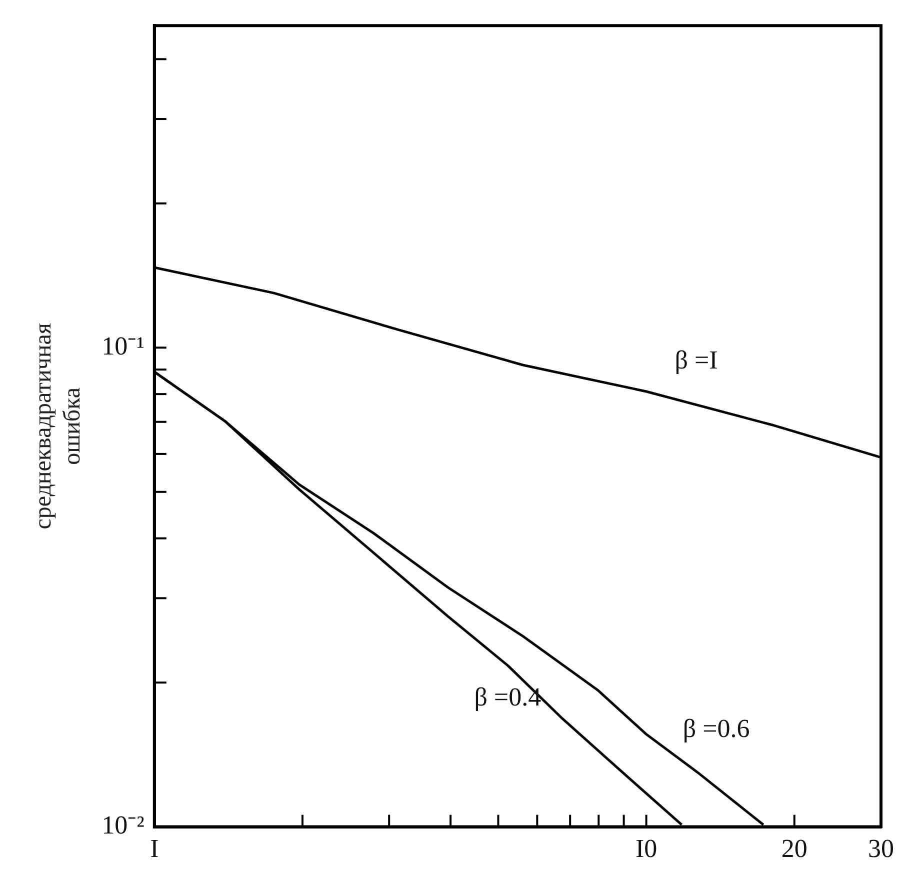  I want to click on x-tick-label: 30, so click(881, 849).